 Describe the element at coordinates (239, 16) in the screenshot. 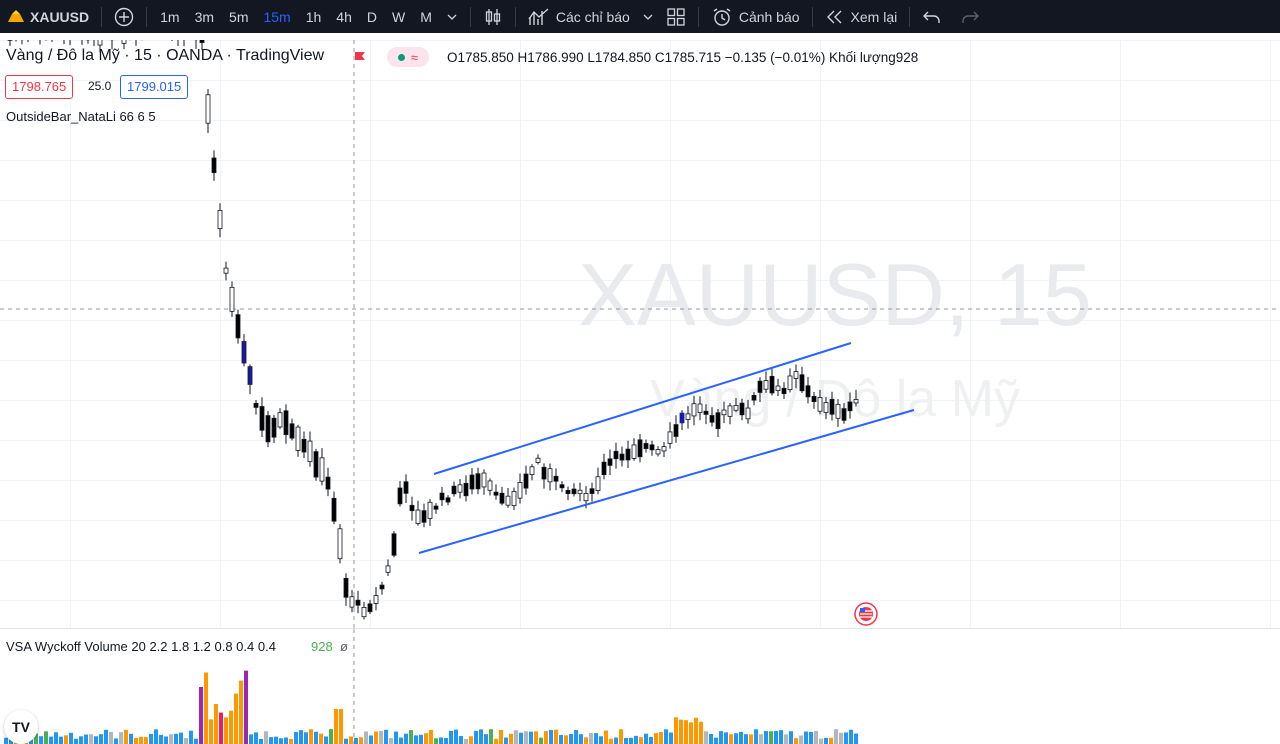

I see `interval-5m: 5m` at that location.